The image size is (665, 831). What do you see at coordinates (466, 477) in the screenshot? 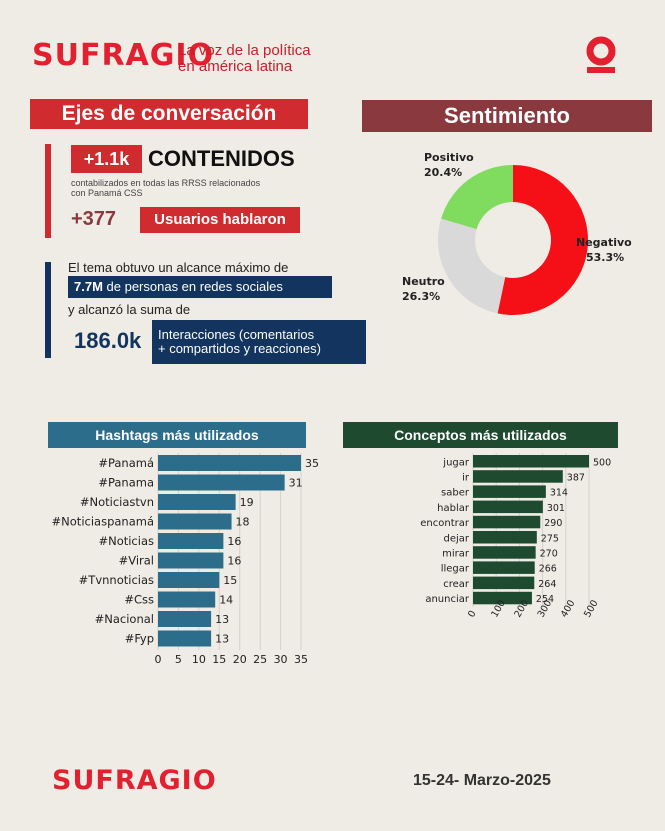
I see `category-label: ir` at bounding box center [466, 477].